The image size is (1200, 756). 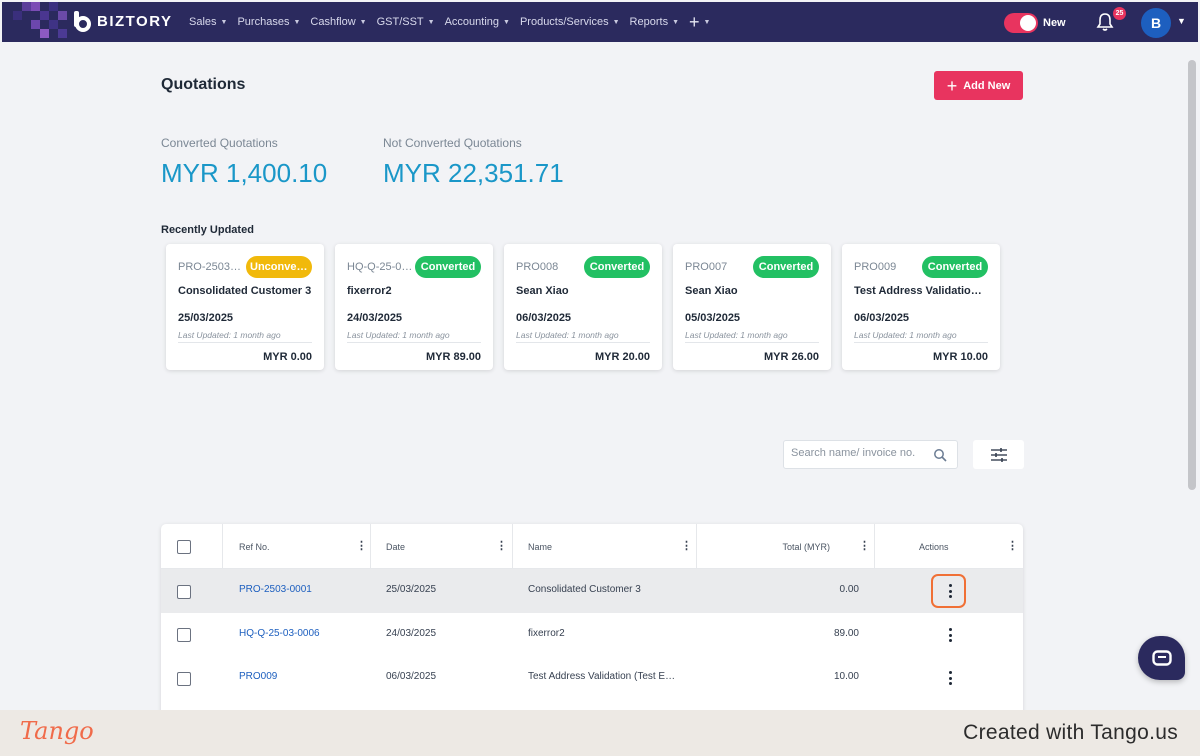 I want to click on menu-reports-label: Reports, so click(x=649, y=22).